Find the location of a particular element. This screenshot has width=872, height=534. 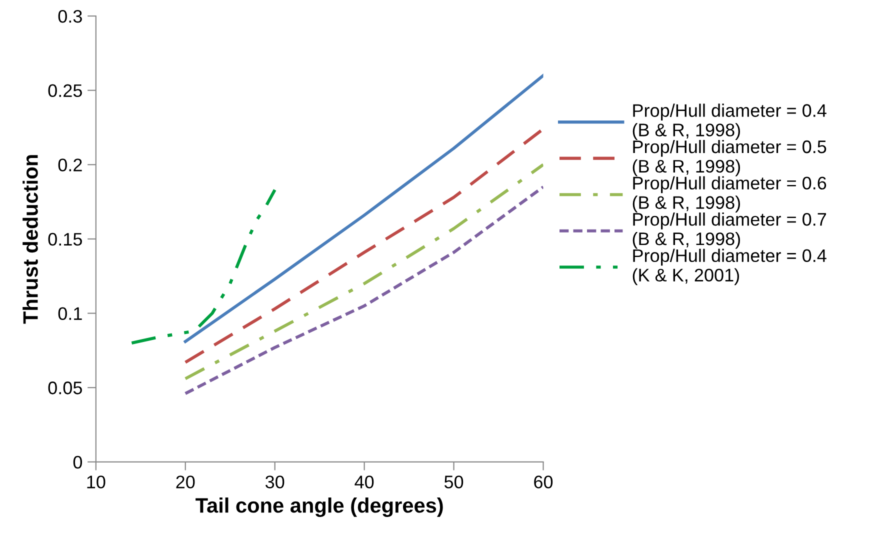

y-tick-label: 0 is located at coordinates (77, 462).